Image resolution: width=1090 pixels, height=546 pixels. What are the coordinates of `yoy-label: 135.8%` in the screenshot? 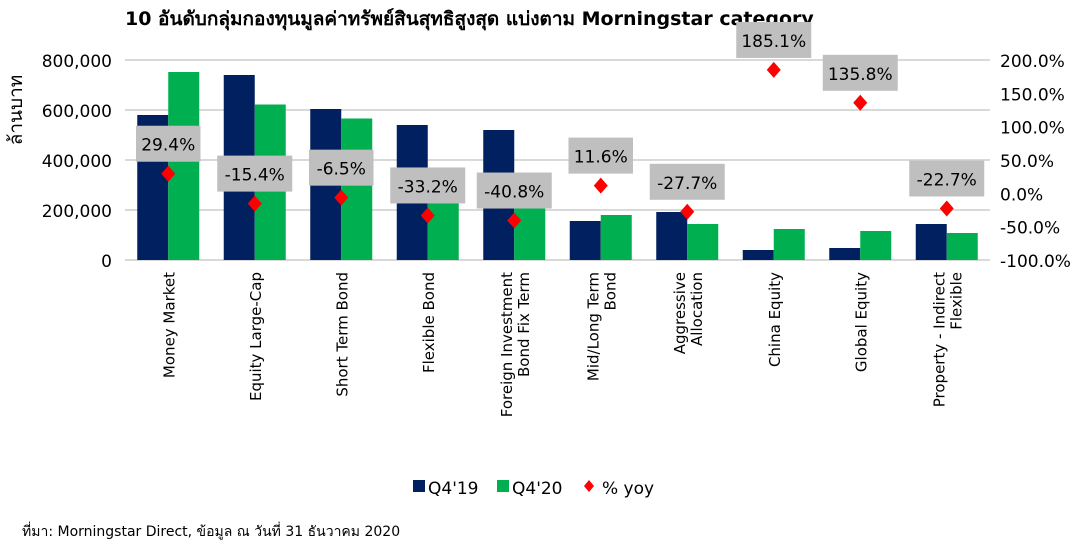 It's located at (860, 75).